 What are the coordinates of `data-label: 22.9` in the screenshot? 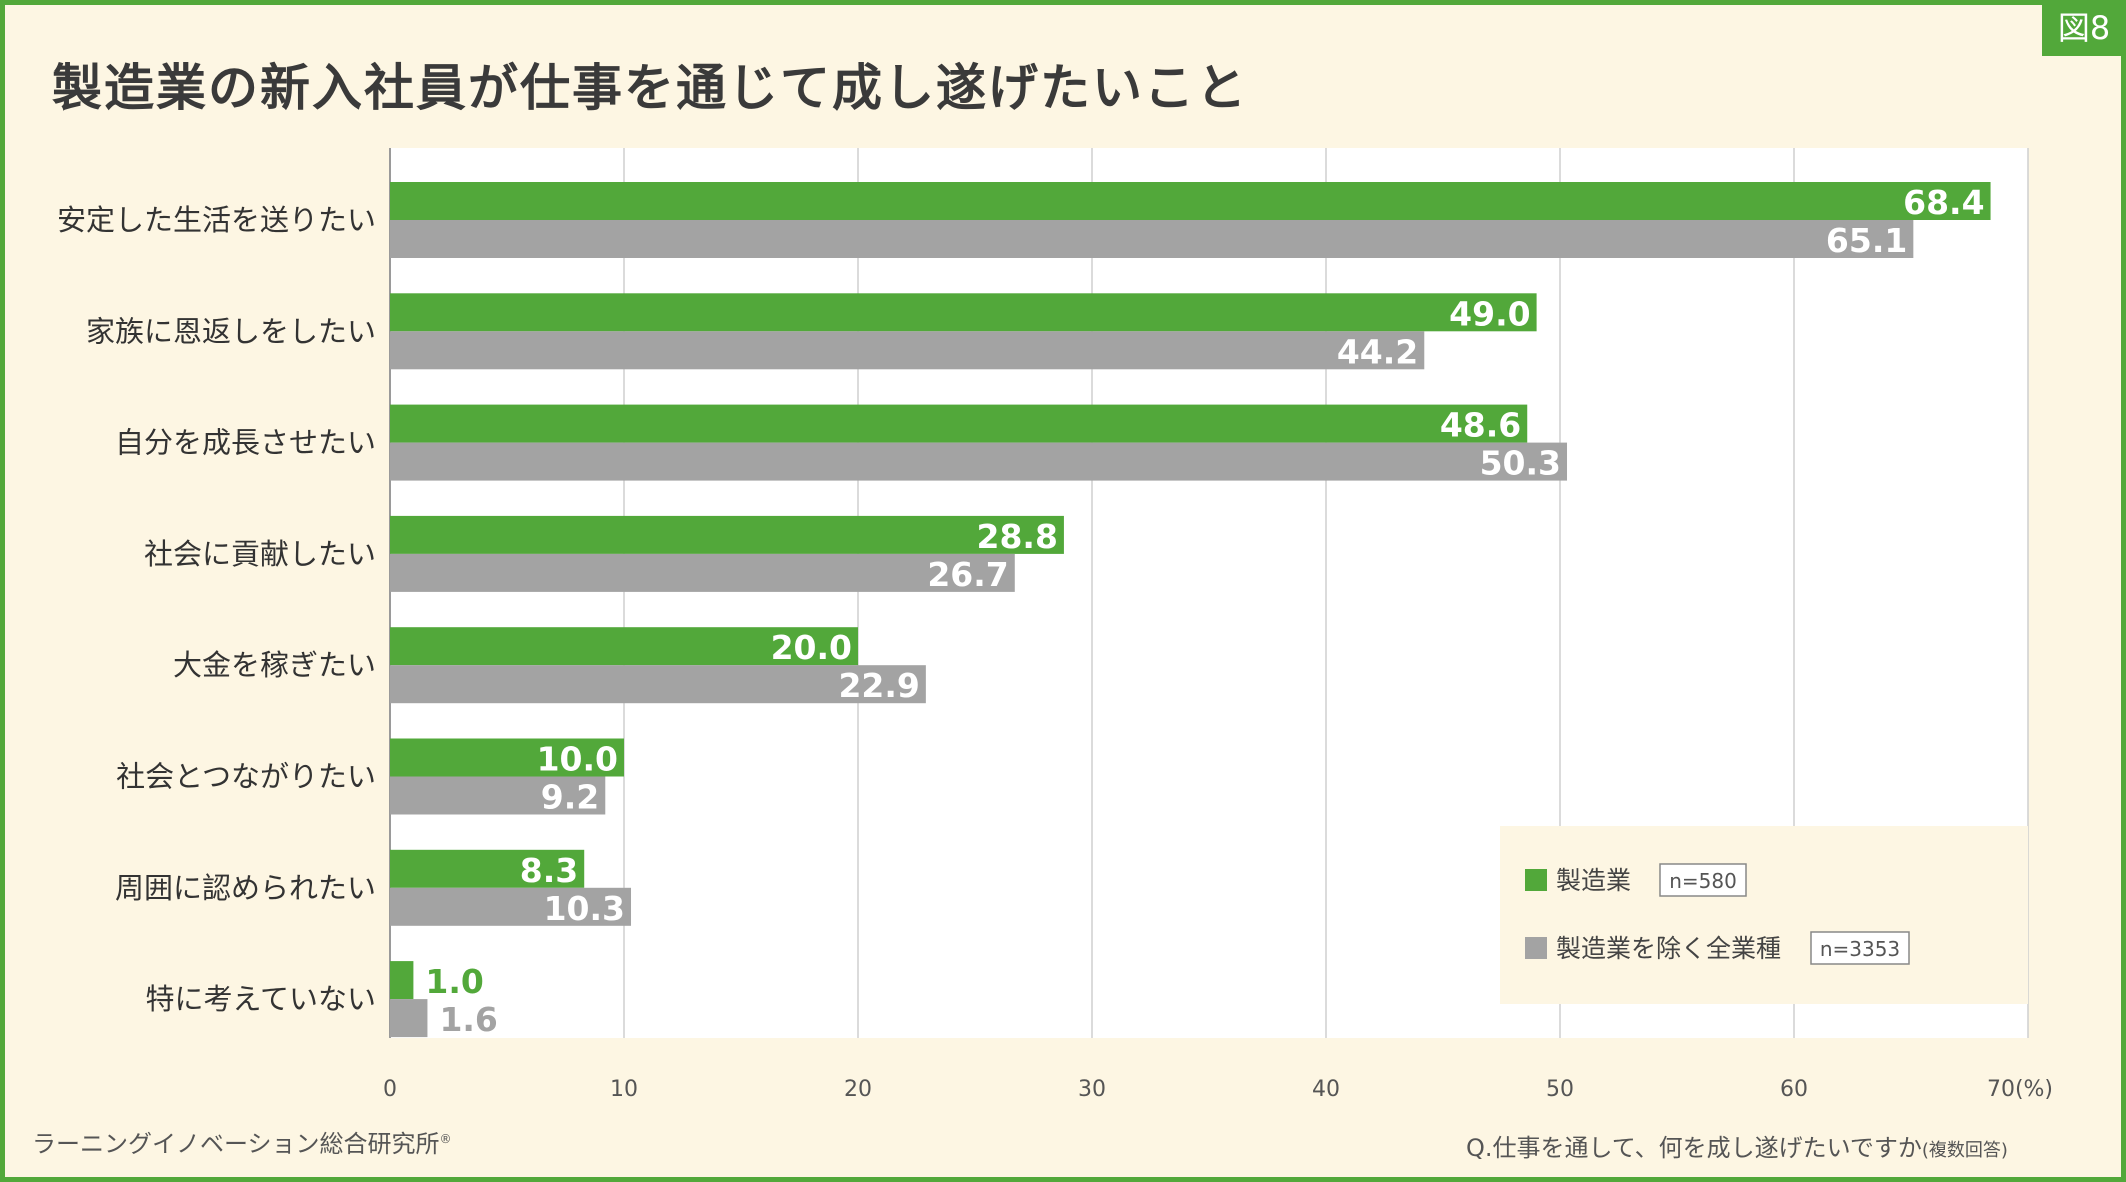 It's located at (878, 685).